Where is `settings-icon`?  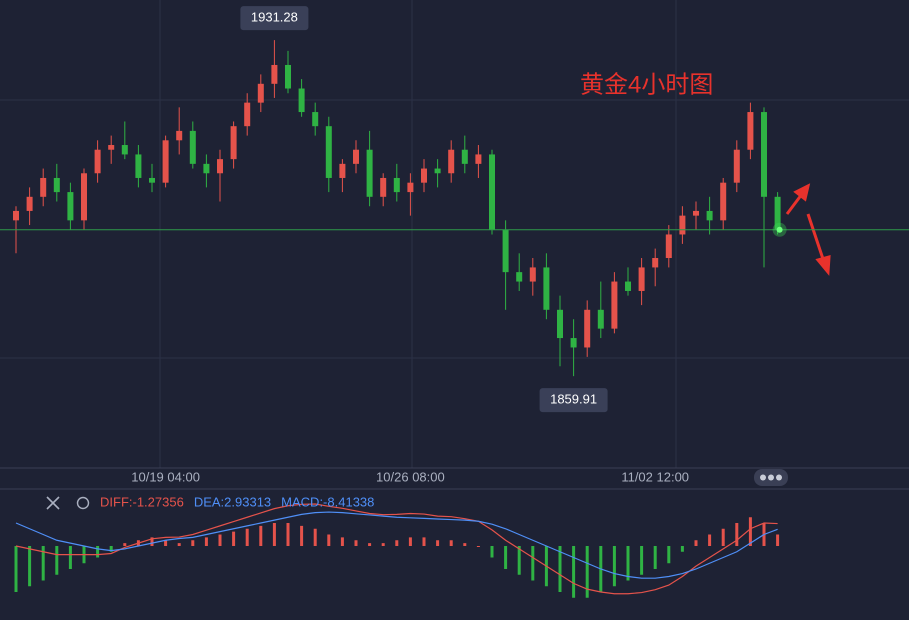
settings-icon is located at coordinates (83, 503).